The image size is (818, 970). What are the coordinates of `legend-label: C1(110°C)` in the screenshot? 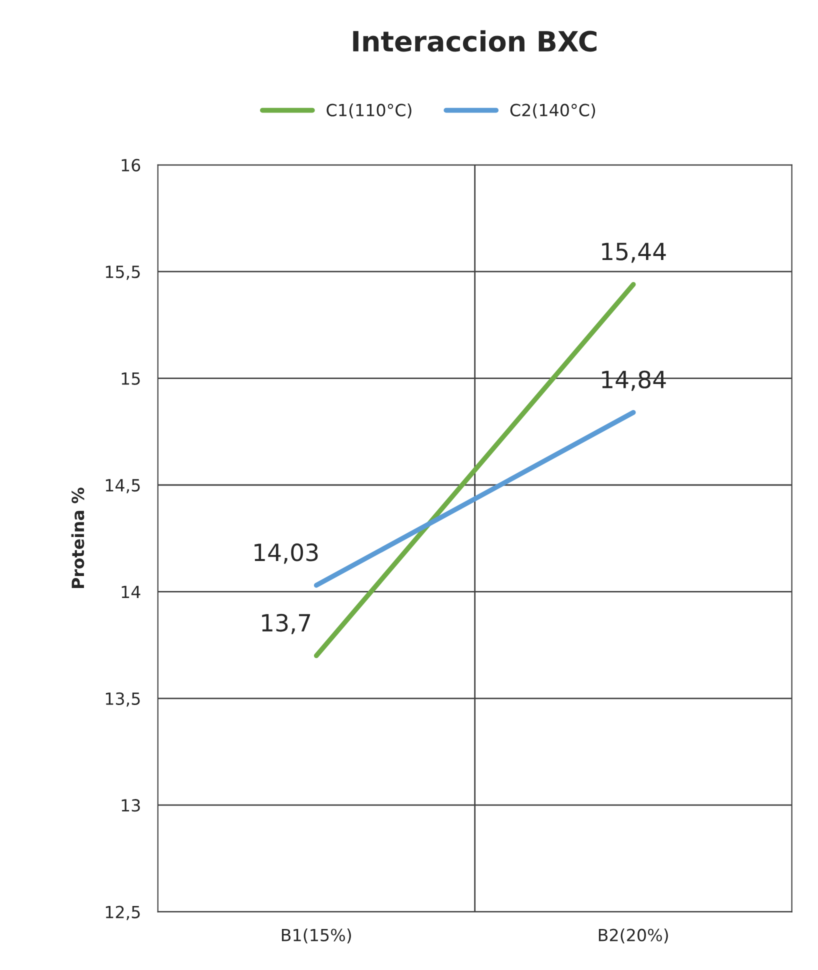 It's located at (369, 111).